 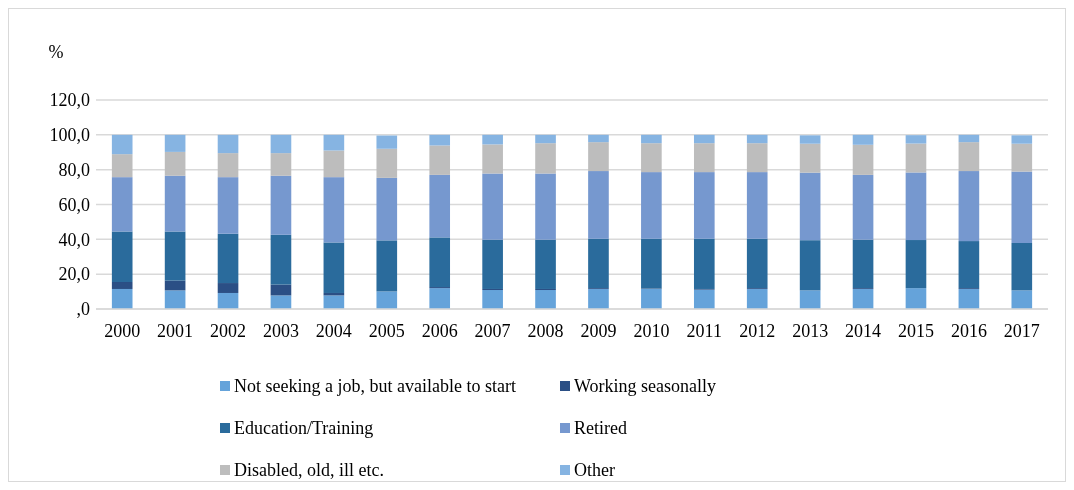 What do you see at coordinates (545, 331) in the screenshot?
I see `x-tick-label: 2008` at bounding box center [545, 331].